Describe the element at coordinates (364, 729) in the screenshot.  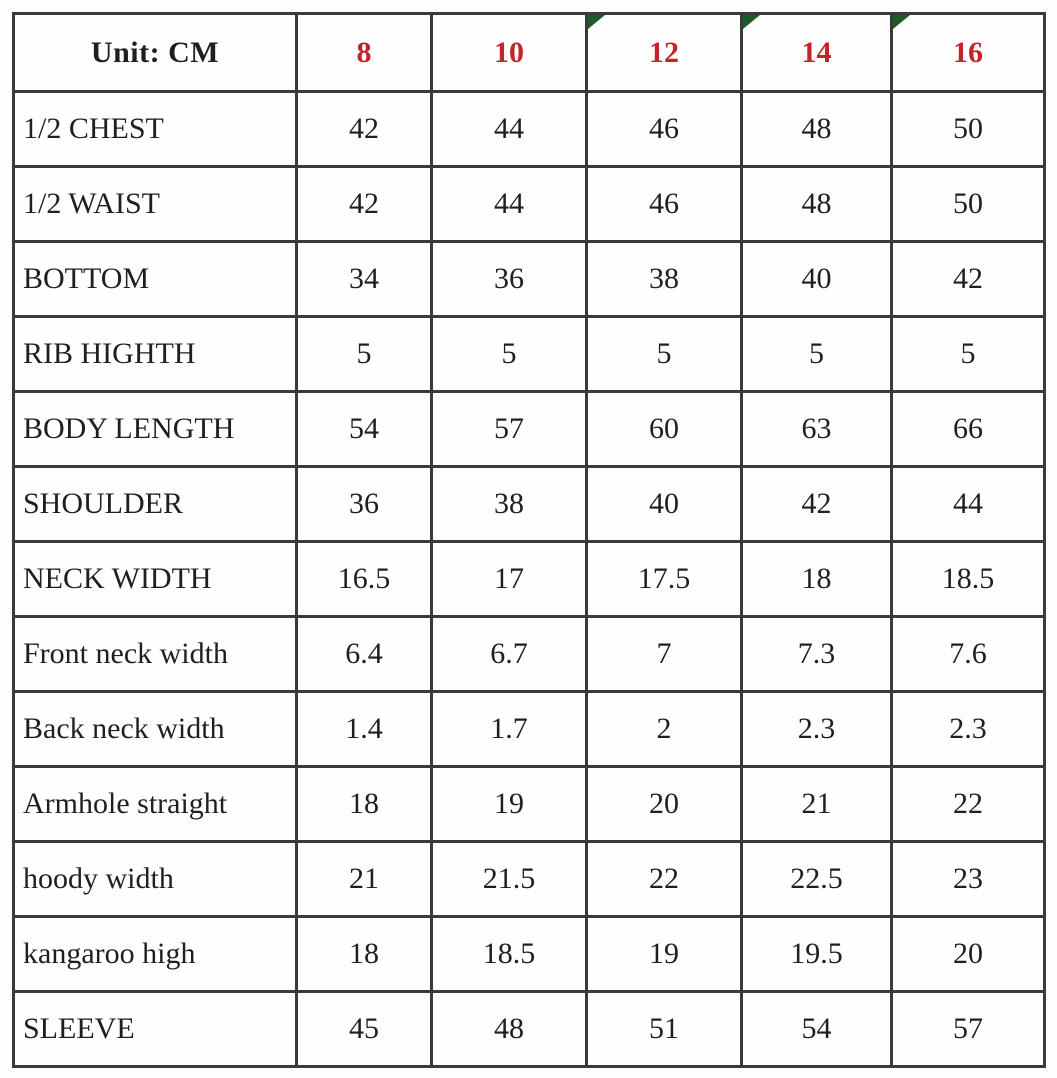
I see `value-cell: 1.4` at that location.